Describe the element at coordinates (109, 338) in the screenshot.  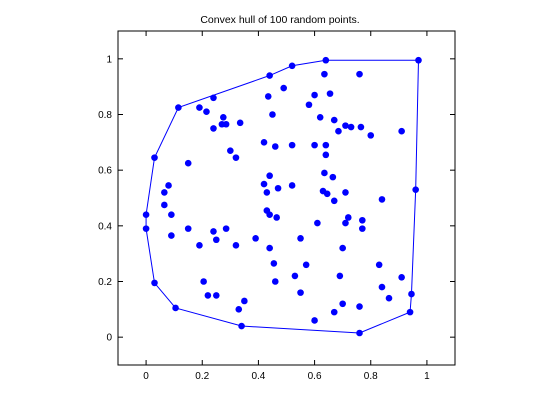
I see `y-tick-label: 0` at that location.